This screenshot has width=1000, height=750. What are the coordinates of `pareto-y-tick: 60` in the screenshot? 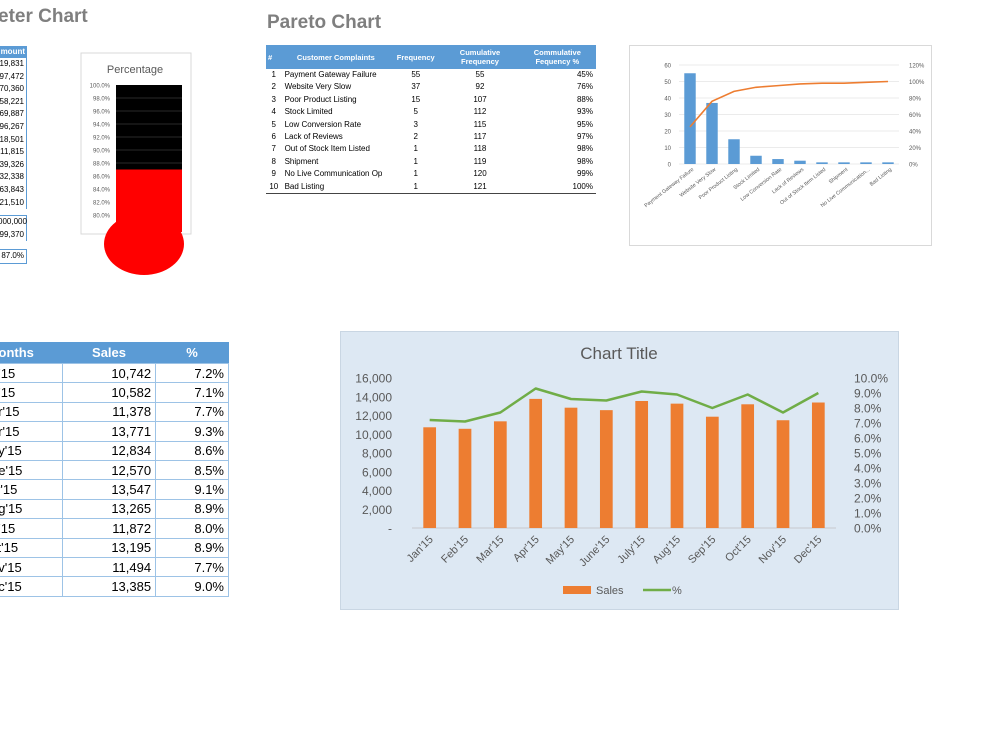 It's located at (667, 67).